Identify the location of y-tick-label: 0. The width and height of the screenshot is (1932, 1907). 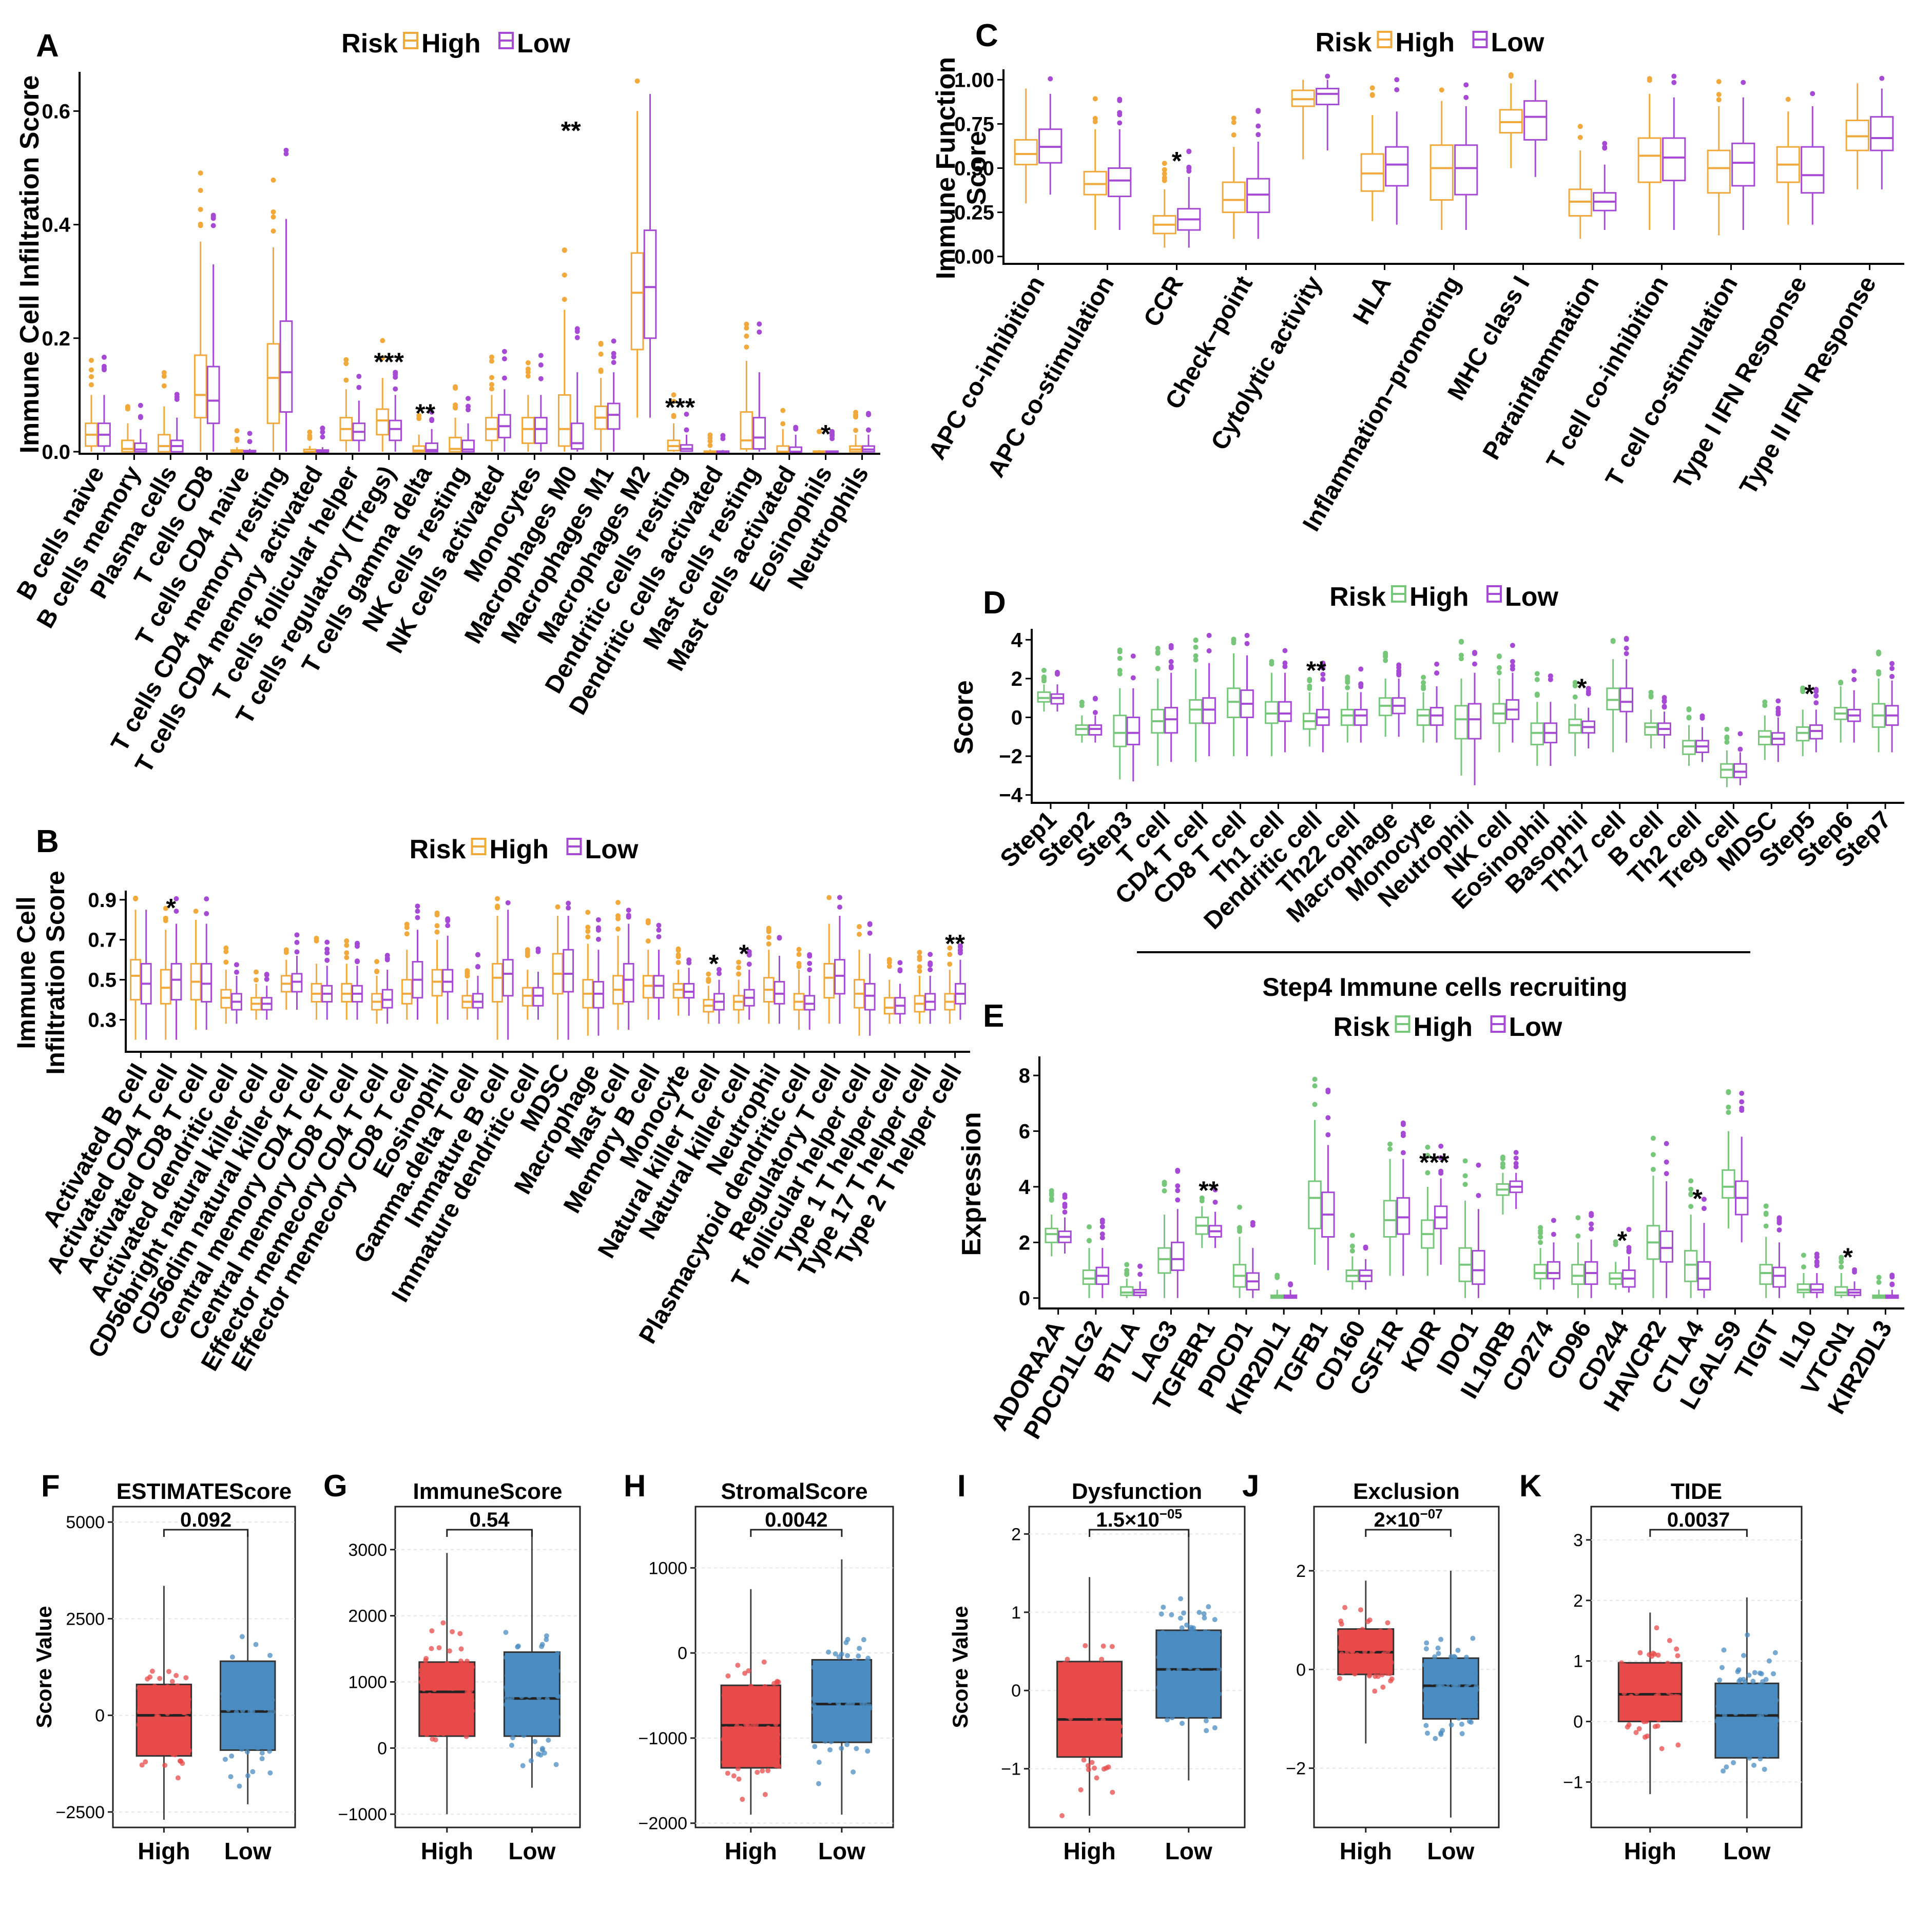
(1024, 1298).